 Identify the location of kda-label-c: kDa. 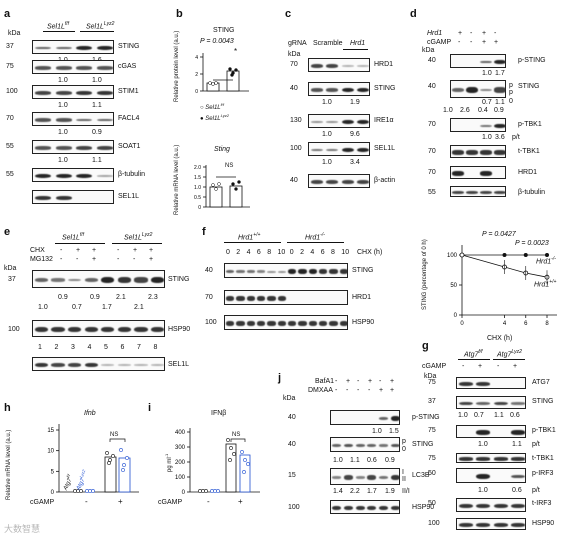
(294, 54).